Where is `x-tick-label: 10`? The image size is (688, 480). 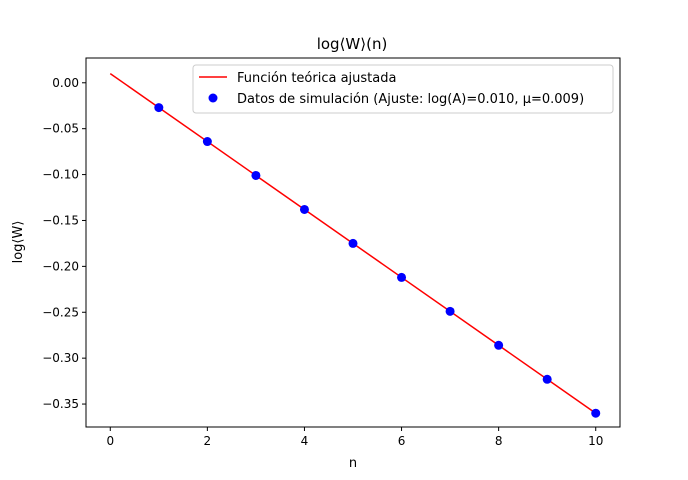 x-tick-label: 10 is located at coordinates (595, 441).